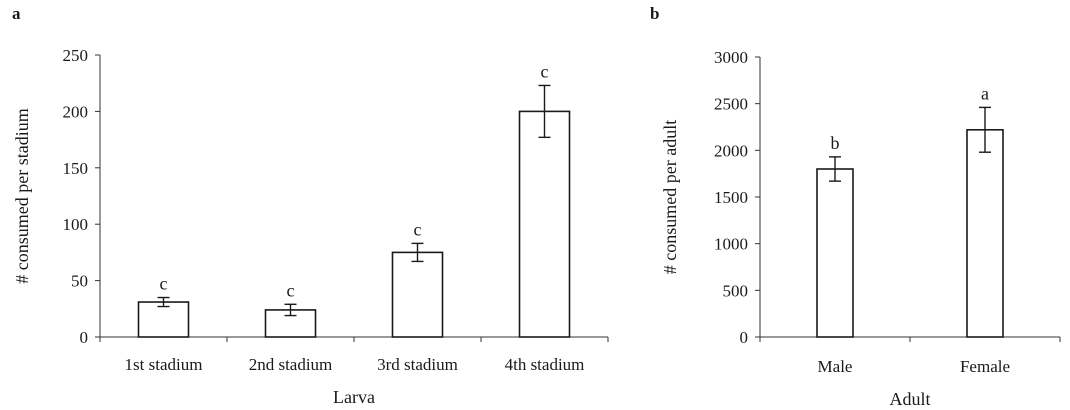 This screenshot has width=1070, height=410. I want to click on y-tick-label: 1000, so click(731, 244).